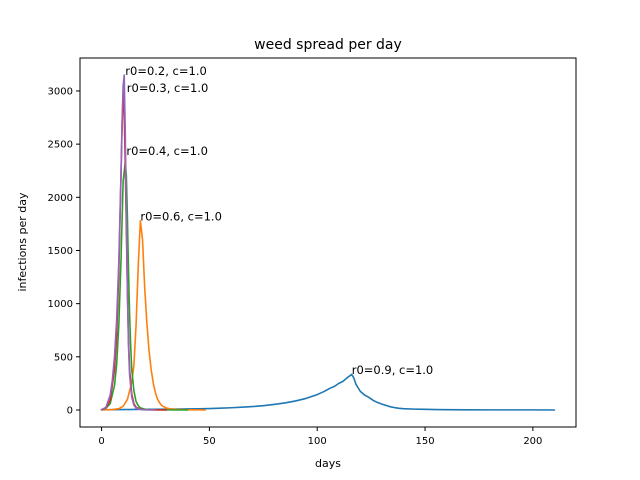  Describe the element at coordinates (328, 463) in the screenshot. I see `x-axis-label: days` at that location.